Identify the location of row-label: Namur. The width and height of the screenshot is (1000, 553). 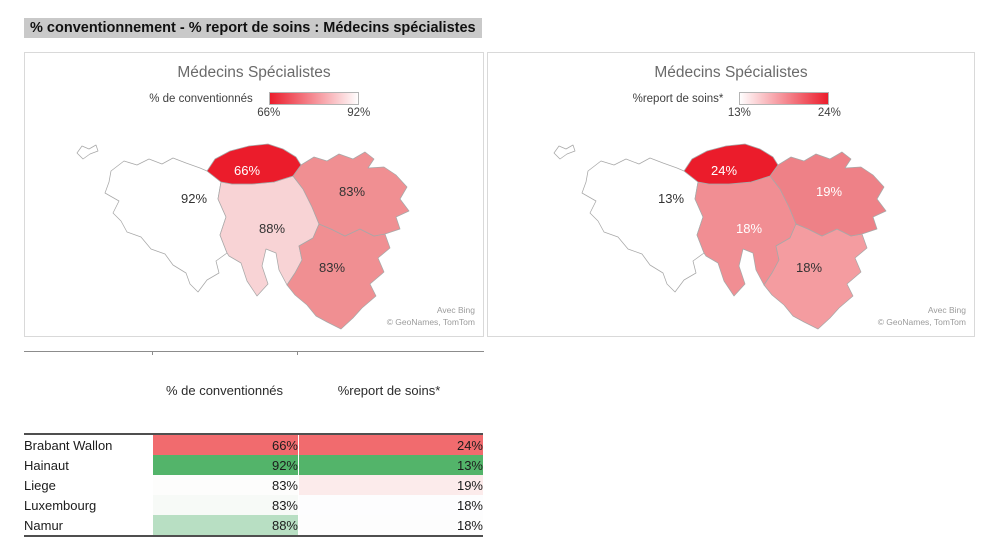
(88, 525).